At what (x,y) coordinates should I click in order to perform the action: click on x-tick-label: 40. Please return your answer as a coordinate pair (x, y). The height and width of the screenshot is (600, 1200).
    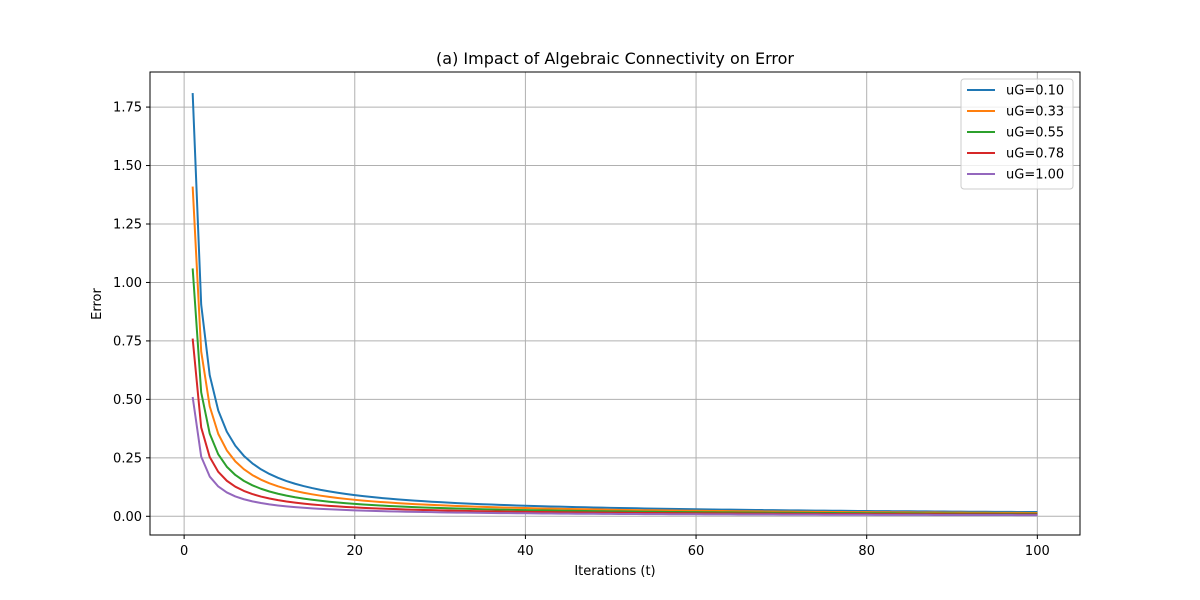
    Looking at the image, I should click on (525, 551).